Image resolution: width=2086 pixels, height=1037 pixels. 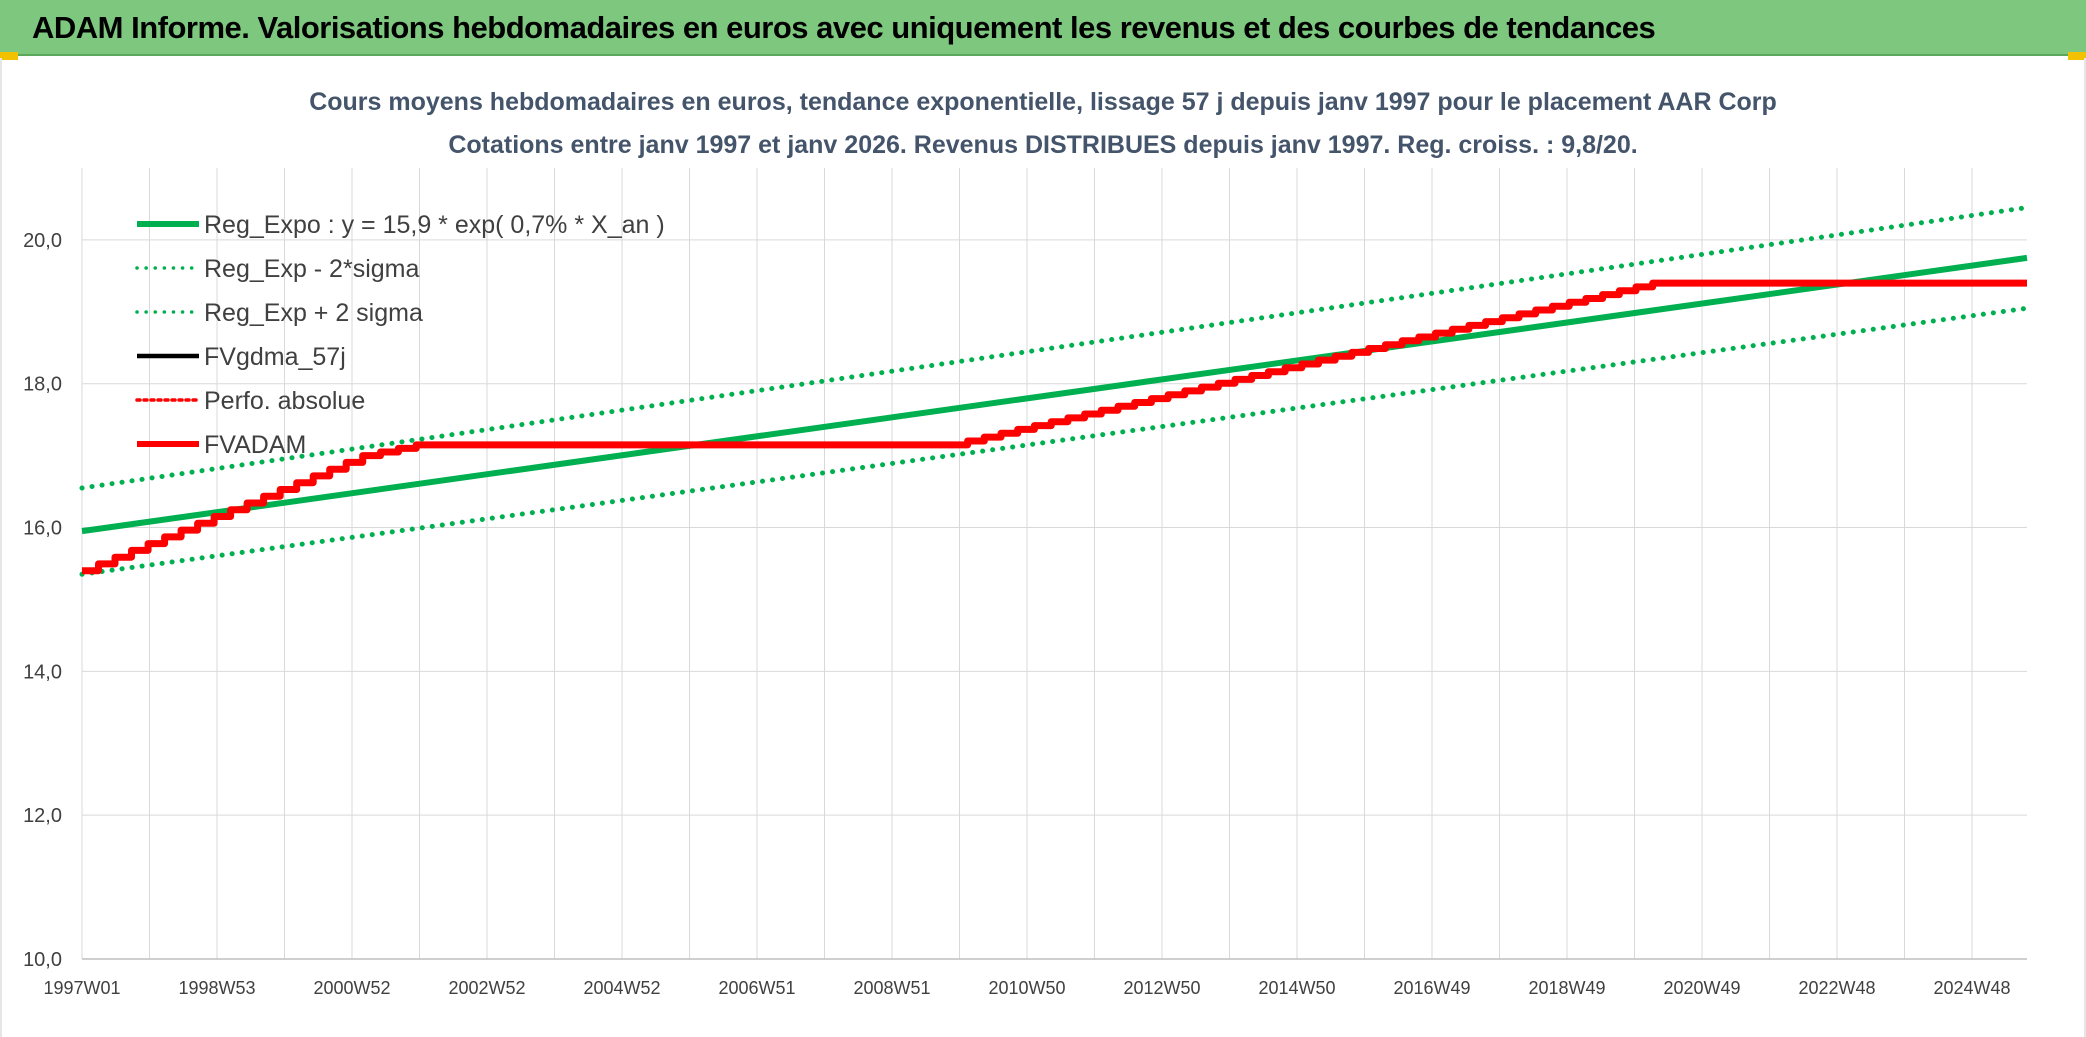 What do you see at coordinates (9, 56) in the screenshot?
I see `corner-mark-top-left` at bounding box center [9, 56].